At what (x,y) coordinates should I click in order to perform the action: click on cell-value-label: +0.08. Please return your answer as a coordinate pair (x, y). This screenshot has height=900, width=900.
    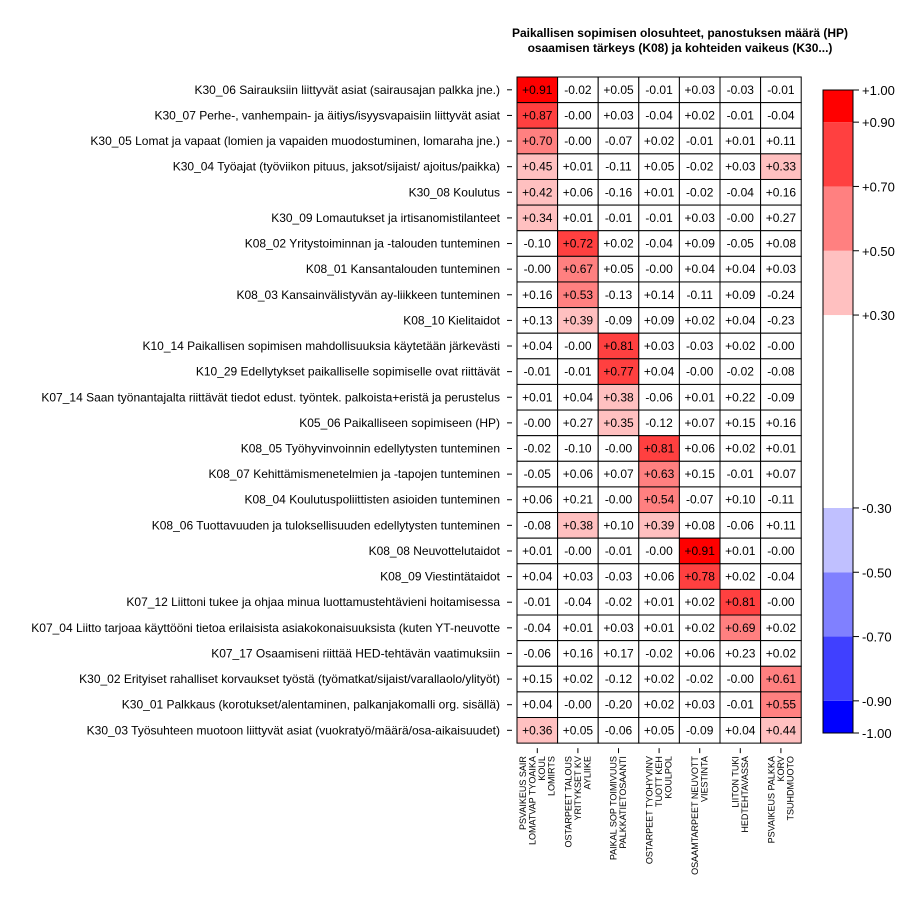
    Looking at the image, I should click on (700, 525).